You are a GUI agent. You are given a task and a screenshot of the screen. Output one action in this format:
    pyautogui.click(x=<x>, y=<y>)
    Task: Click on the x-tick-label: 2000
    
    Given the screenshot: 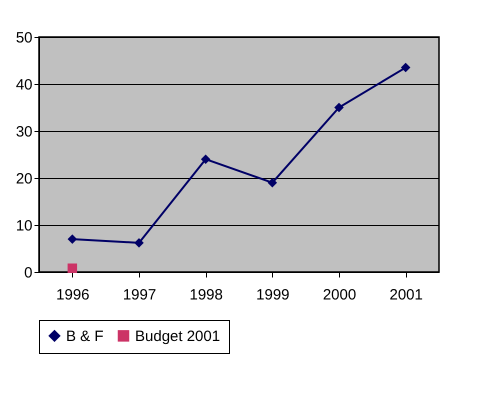 What is the action you would take?
    pyautogui.click(x=339, y=295)
    